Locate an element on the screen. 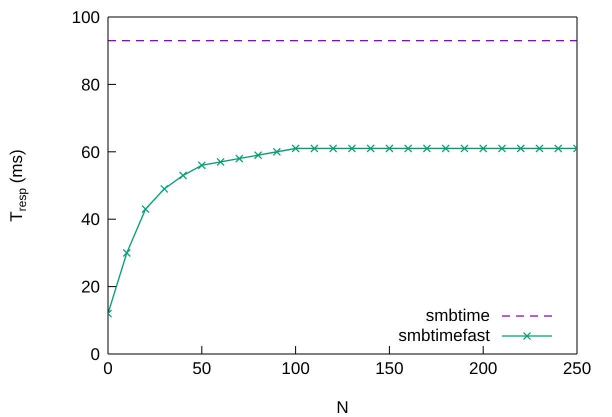  y-tick-label: 40 is located at coordinates (90, 220).